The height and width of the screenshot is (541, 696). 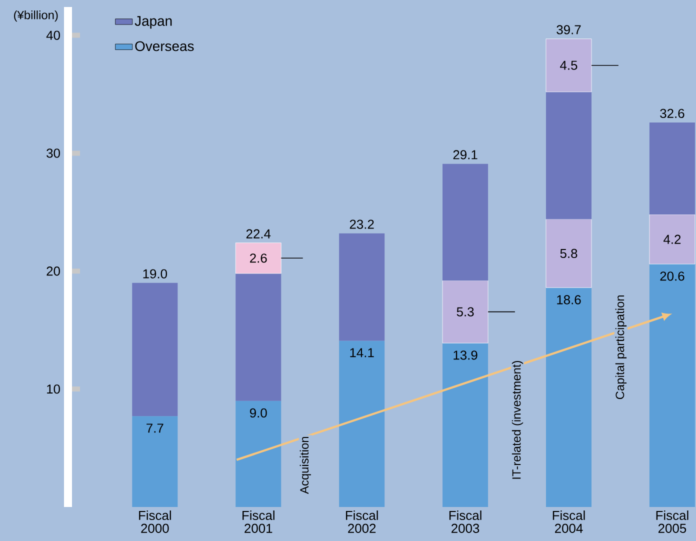 What do you see at coordinates (466, 355) in the screenshot?
I see `data-label: 13.9` at bounding box center [466, 355].